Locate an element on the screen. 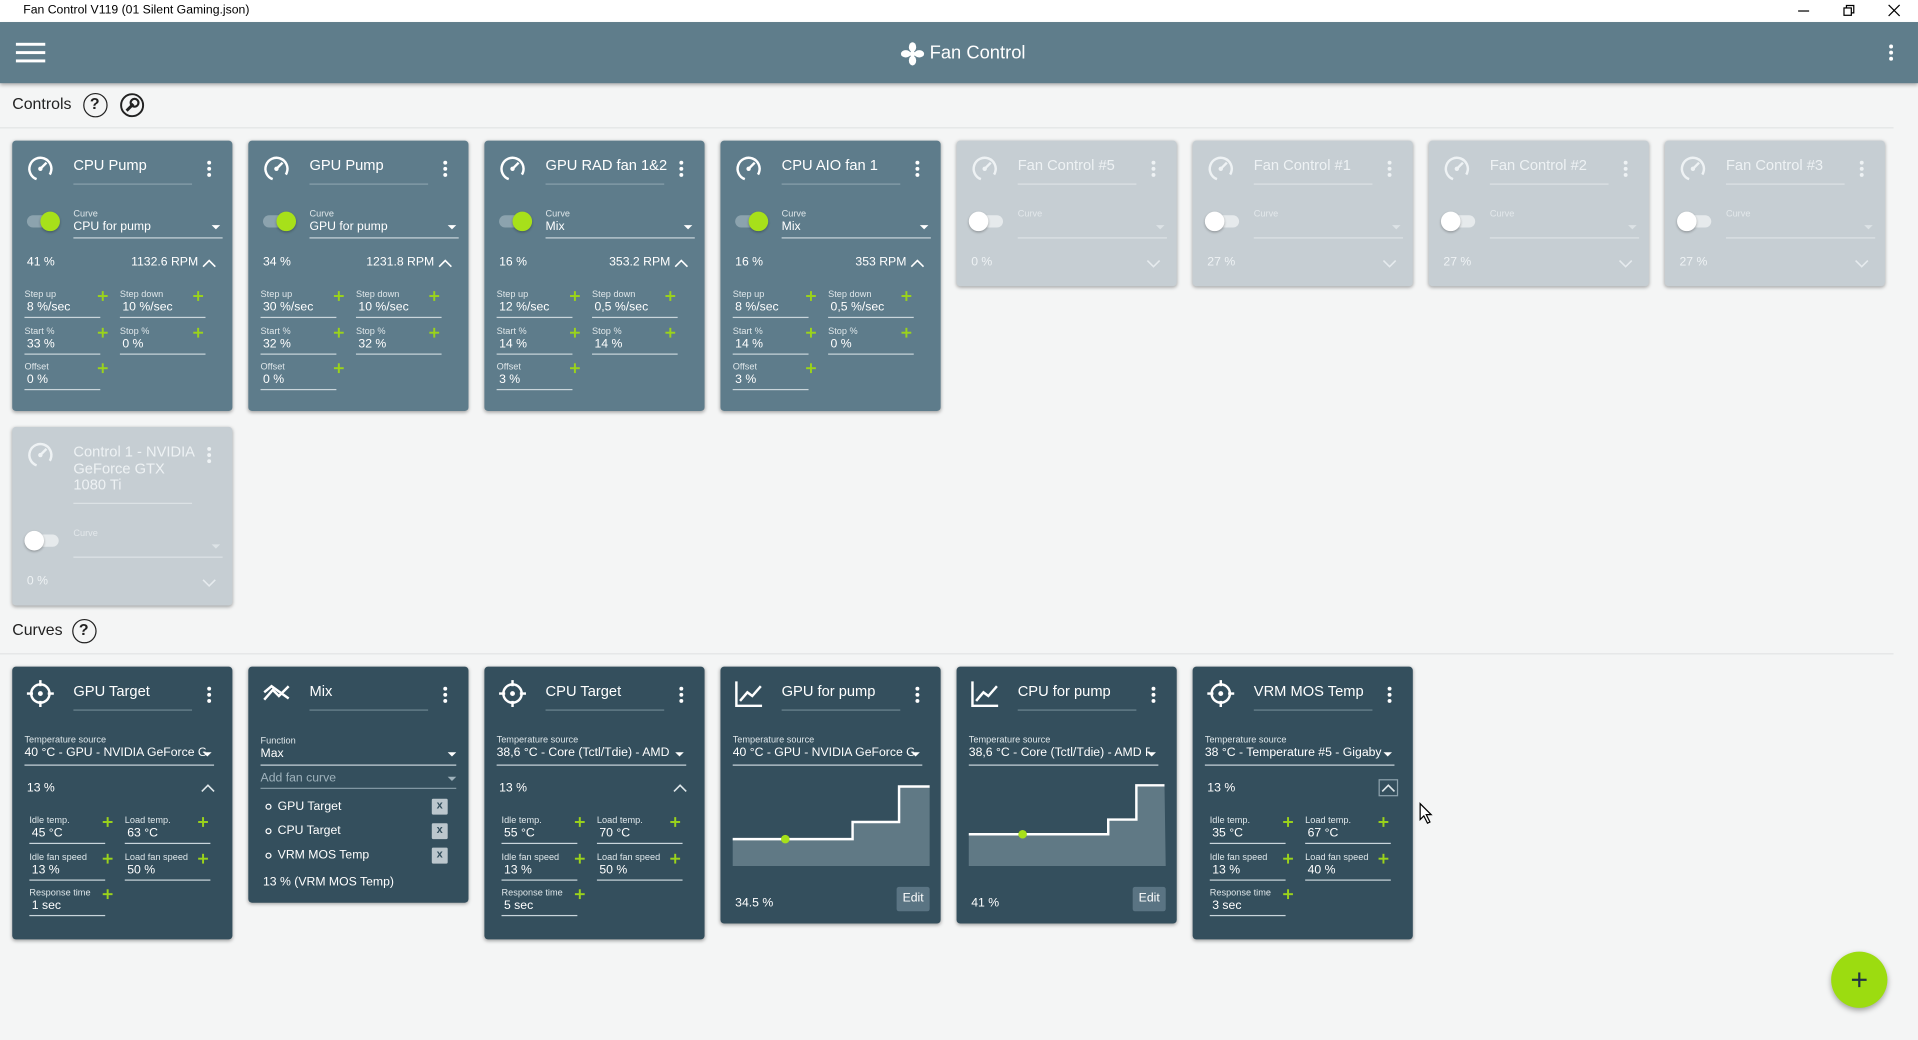  field-value: 67 °C is located at coordinates (1323, 833).